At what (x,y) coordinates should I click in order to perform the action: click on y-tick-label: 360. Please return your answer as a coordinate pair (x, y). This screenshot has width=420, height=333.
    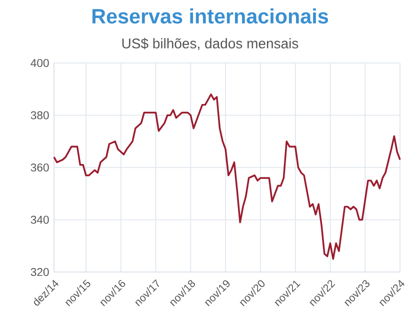
    Looking at the image, I should click on (39, 168).